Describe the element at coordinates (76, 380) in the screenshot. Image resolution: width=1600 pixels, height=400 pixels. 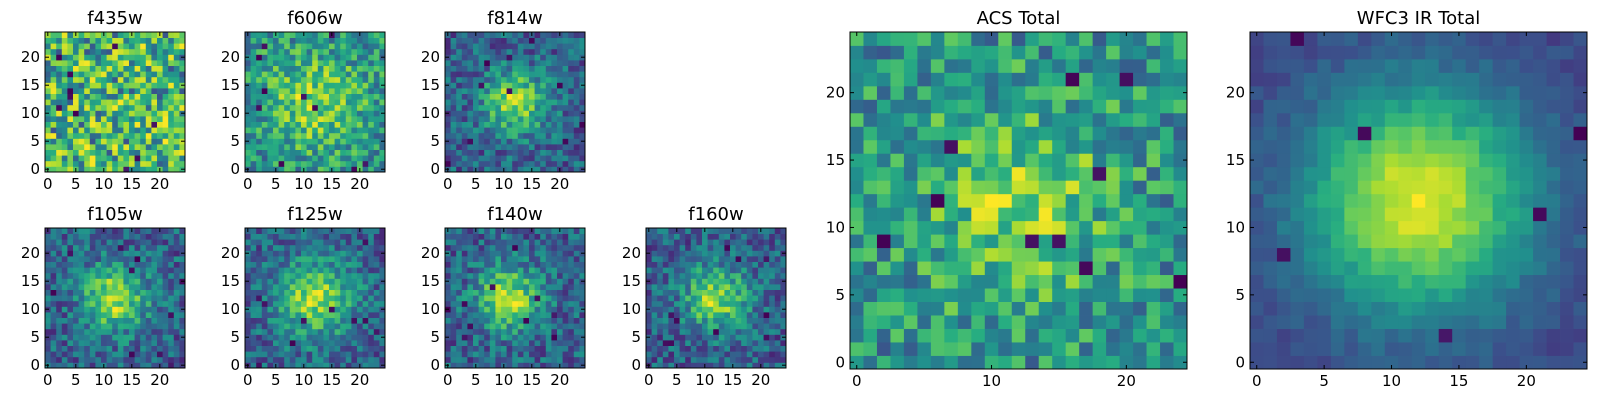
I see `x-tick-label: 5` at that location.